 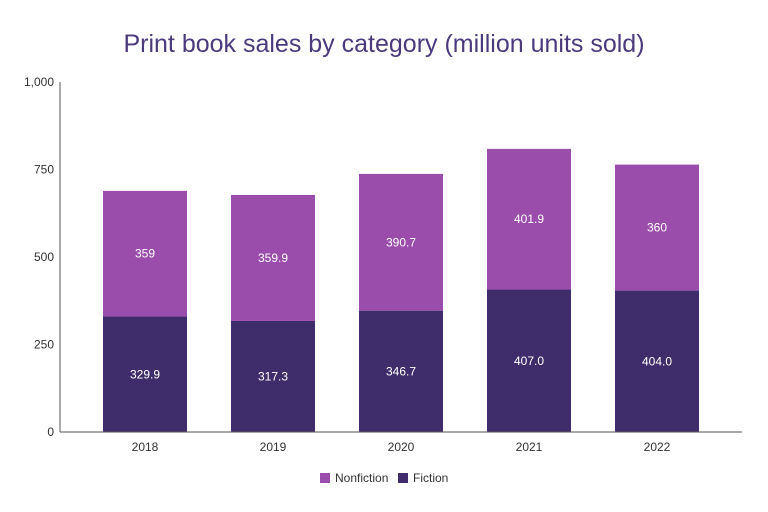 I want to click on y-tick-label: 0, so click(x=50, y=432).